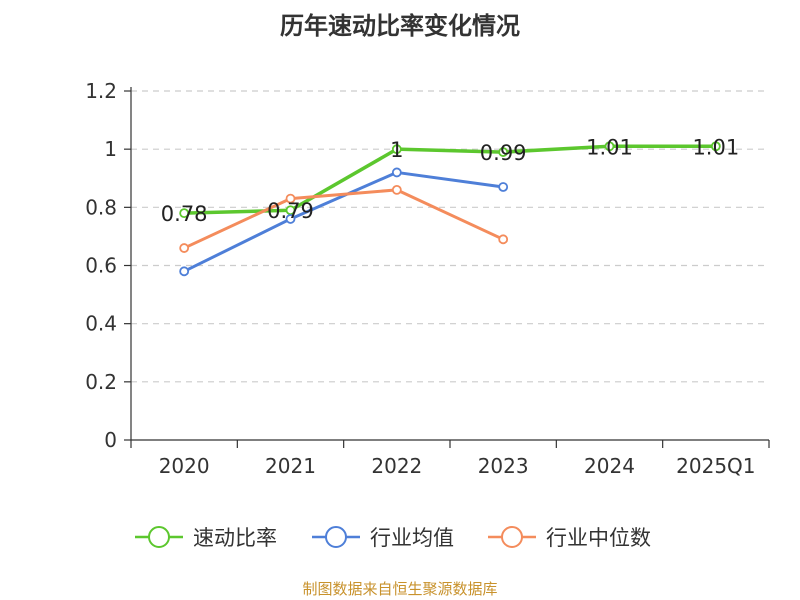  Describe the element at coordinates (290, 466) in the screenshot. I see `x-tick-label: 2021` at that location.